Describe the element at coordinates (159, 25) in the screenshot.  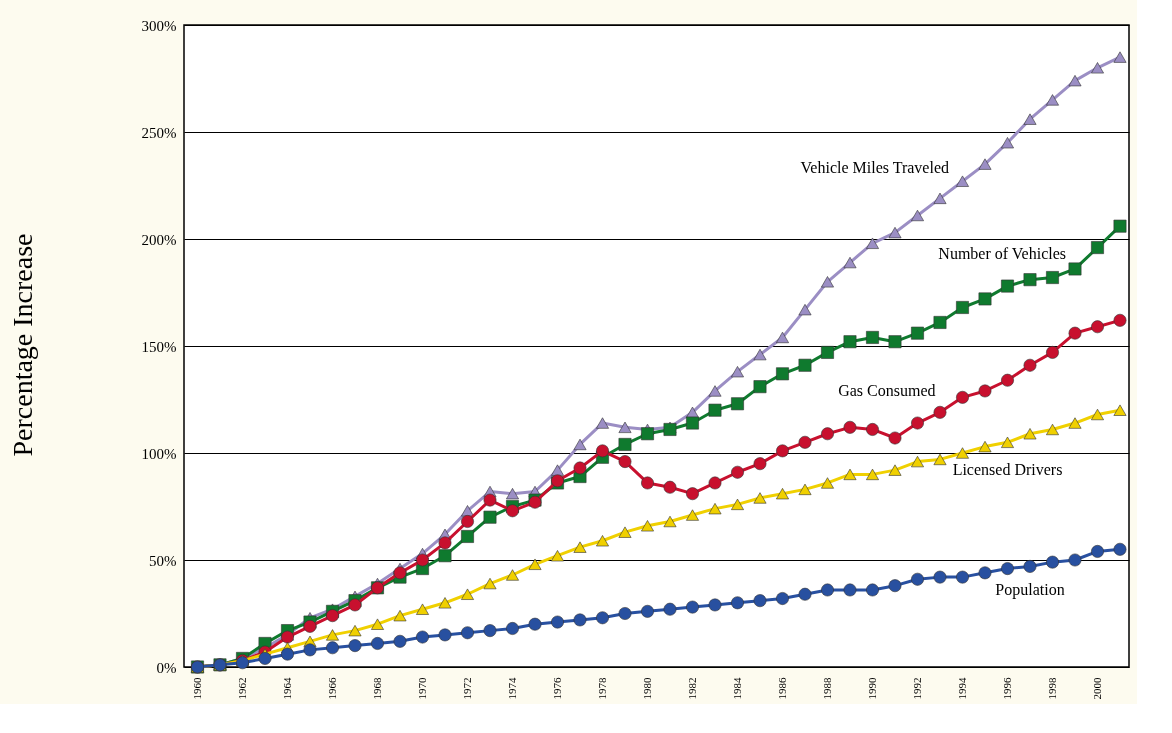
I see `y-tick-label: 300%` at that location.